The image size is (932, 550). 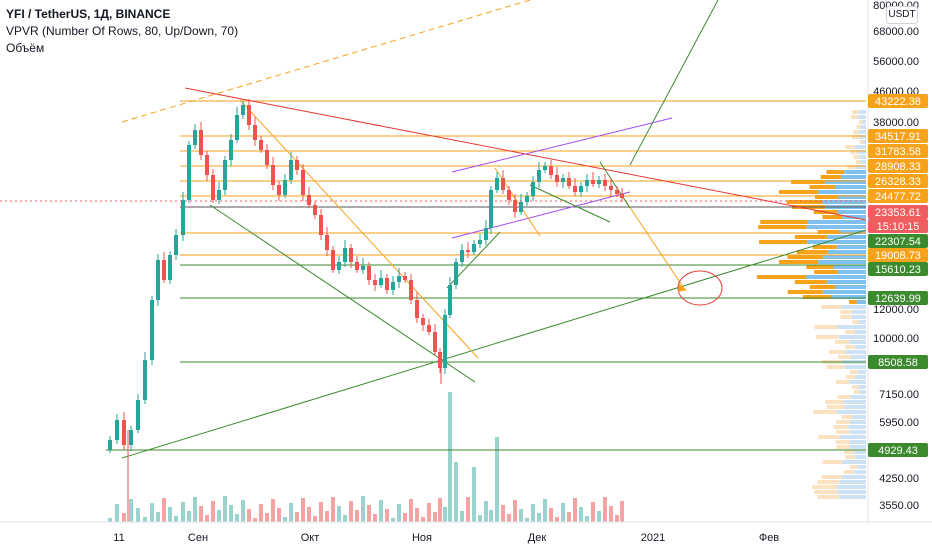 What do you see at coordinates (902, 15) in the screenshot?
I see `currency-badge: USDT` at bounding box center [902, 15].